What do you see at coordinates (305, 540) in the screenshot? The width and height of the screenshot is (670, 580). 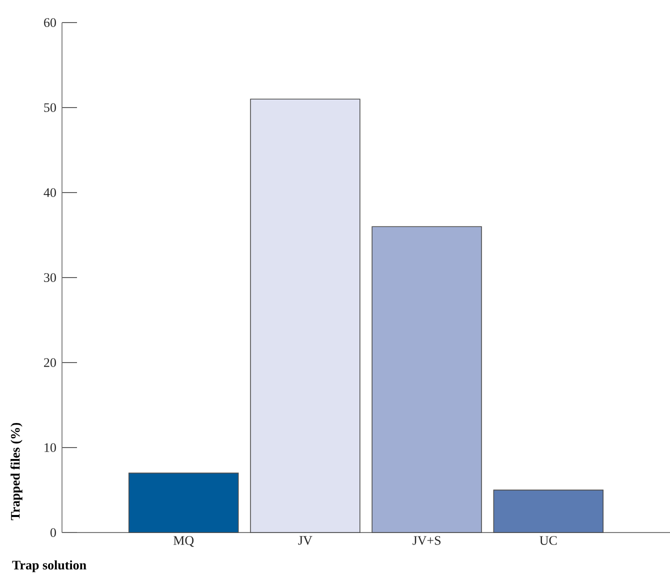 I see `x-tick-label: JV` at bounding box center [305, 540].